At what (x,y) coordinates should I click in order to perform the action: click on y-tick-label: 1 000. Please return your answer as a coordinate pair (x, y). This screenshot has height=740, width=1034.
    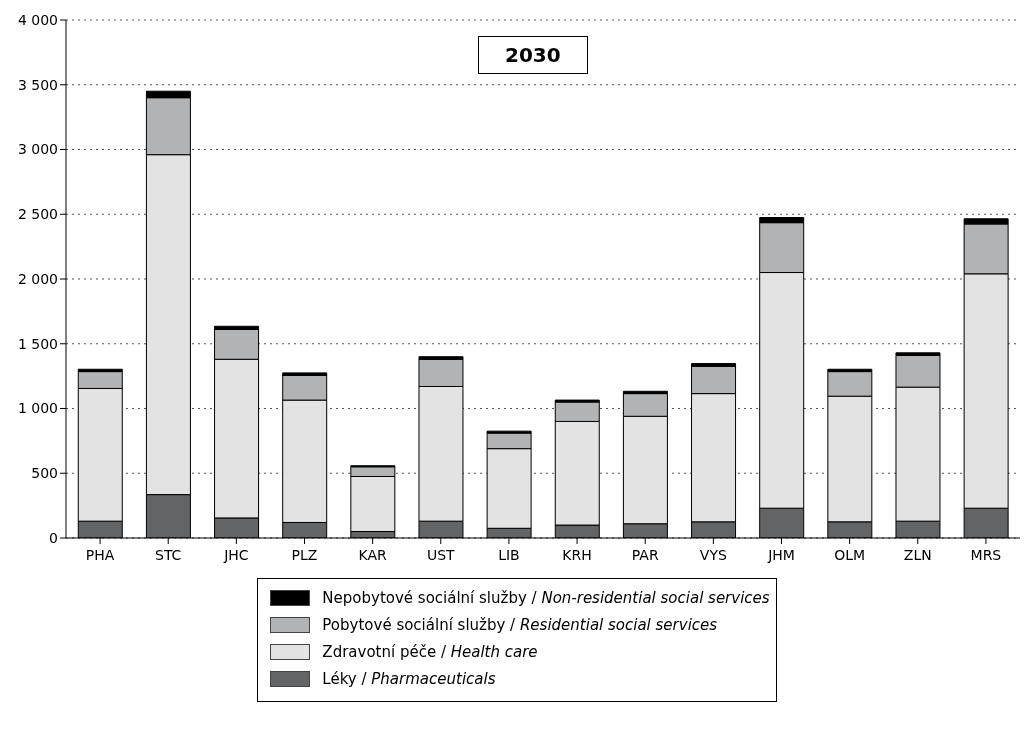
    Looking at the image, I should click on (37, 408).